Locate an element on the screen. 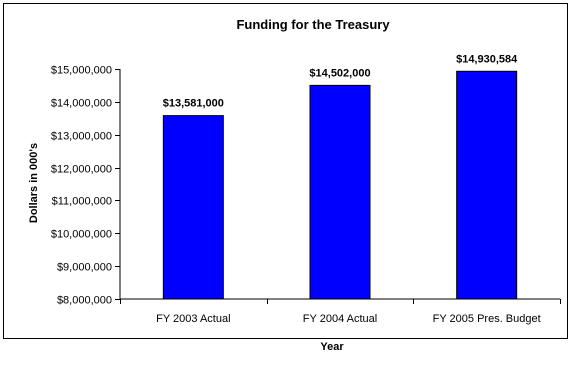 The image size is (577, 369). x-tick-label: FY 2005 Pres. Budget is located at coordinates (487, 319).